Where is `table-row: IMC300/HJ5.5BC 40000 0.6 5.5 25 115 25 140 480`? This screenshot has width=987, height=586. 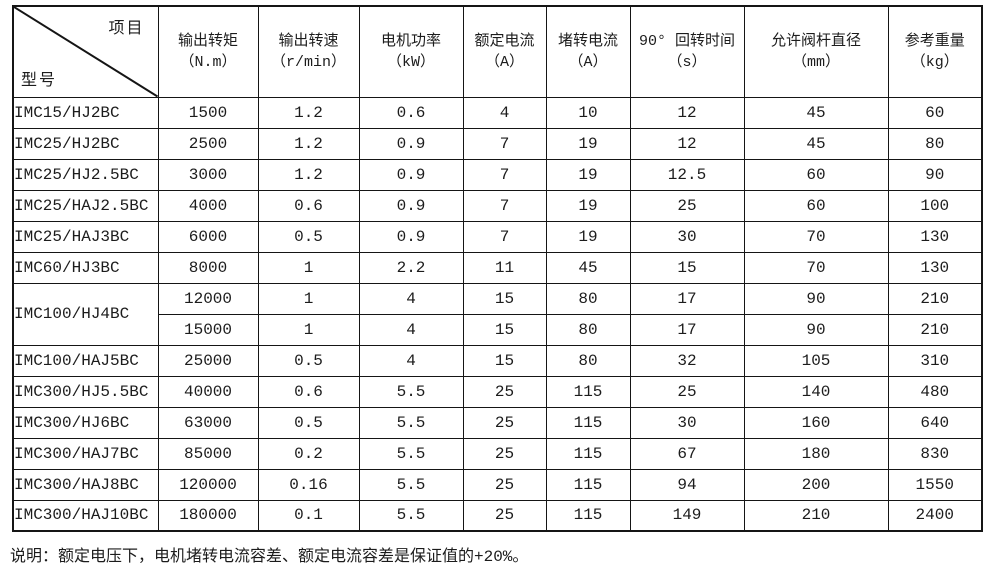
table-row: IMC300/HJ5.5BC 40000 0.6 5.5 25 115 25 140 480 is located at coordinates (497, 391).